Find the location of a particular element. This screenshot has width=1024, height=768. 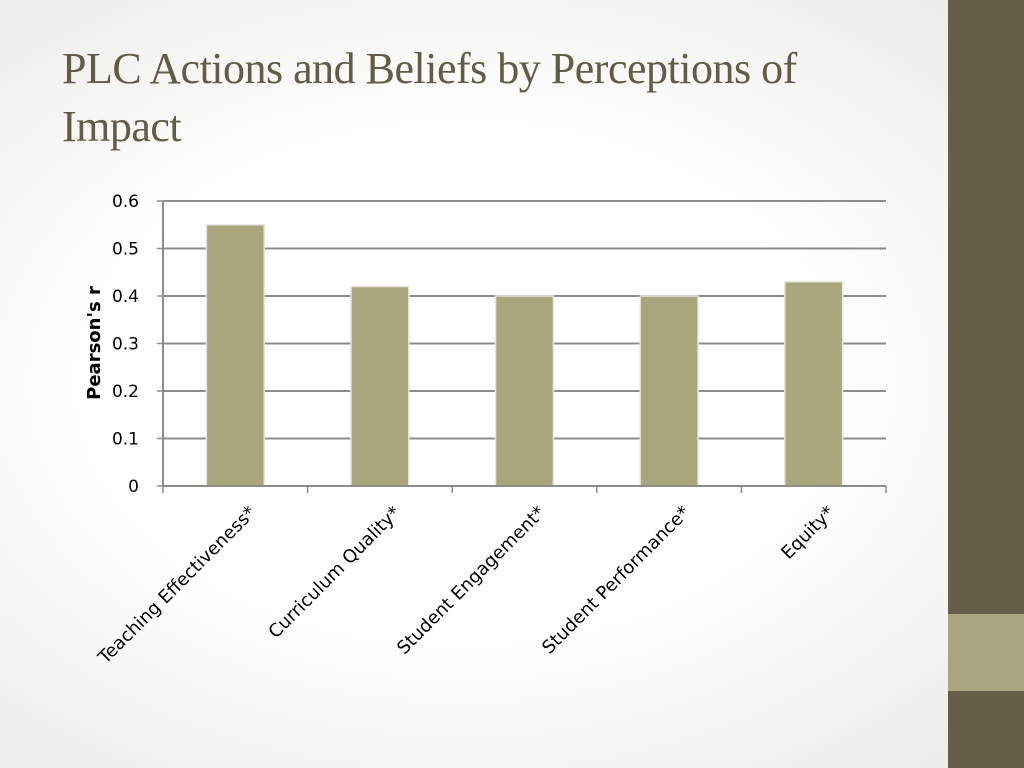

x-tick-label: Student Engagement* is located at coordinates (471, 580).